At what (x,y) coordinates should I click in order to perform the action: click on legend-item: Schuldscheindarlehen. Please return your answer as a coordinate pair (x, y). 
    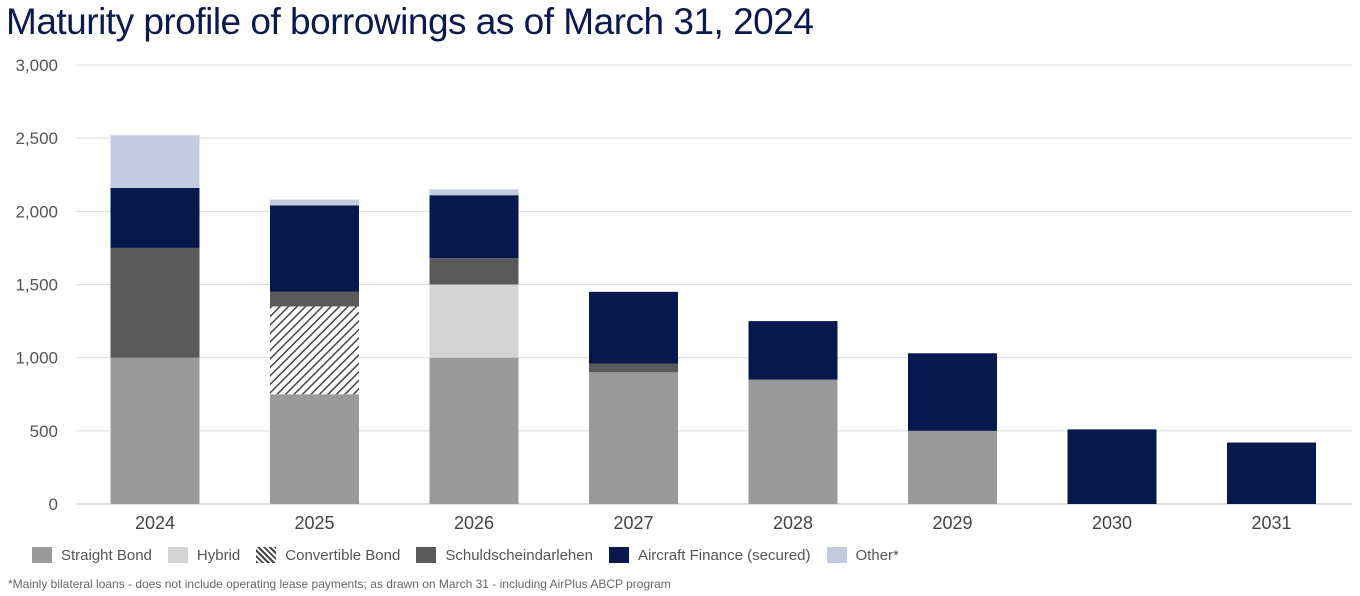
    Looking at the image, I should click on (504, 555).